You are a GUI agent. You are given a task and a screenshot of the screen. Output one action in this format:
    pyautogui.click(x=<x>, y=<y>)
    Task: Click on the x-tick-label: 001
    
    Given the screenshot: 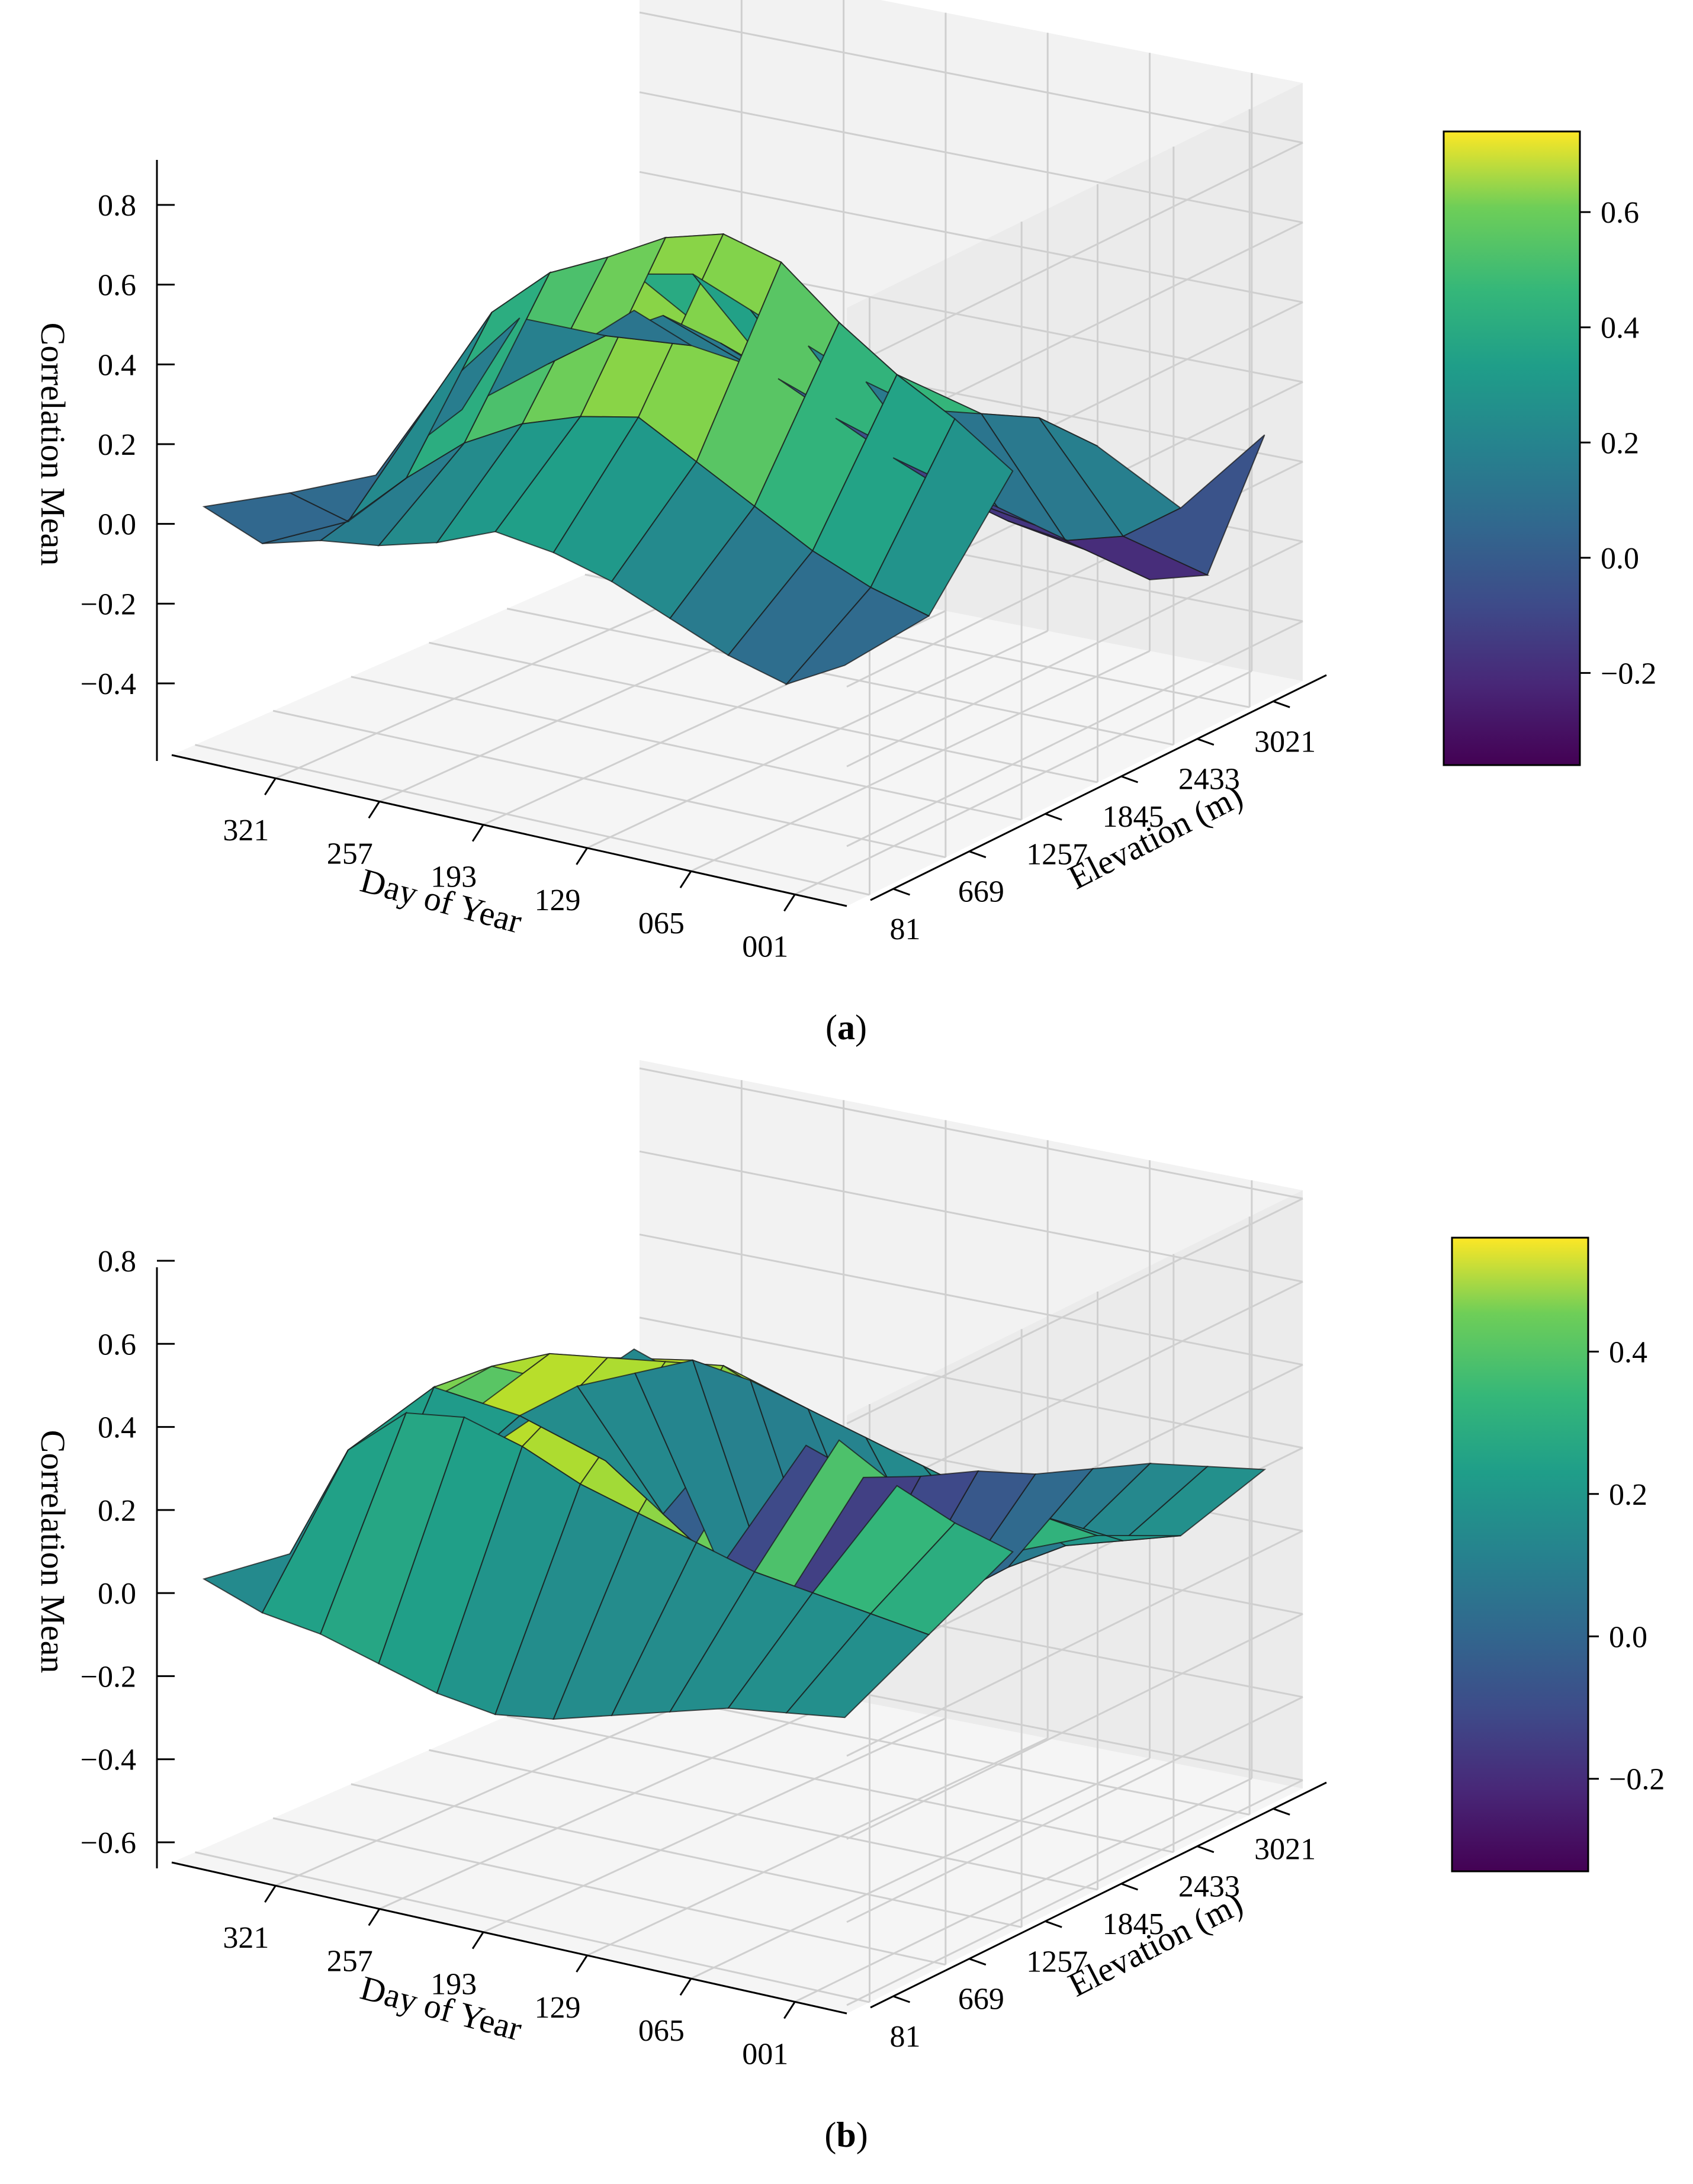 What is the action you would take?
    pyautogui.click(x=765, y=946)
    